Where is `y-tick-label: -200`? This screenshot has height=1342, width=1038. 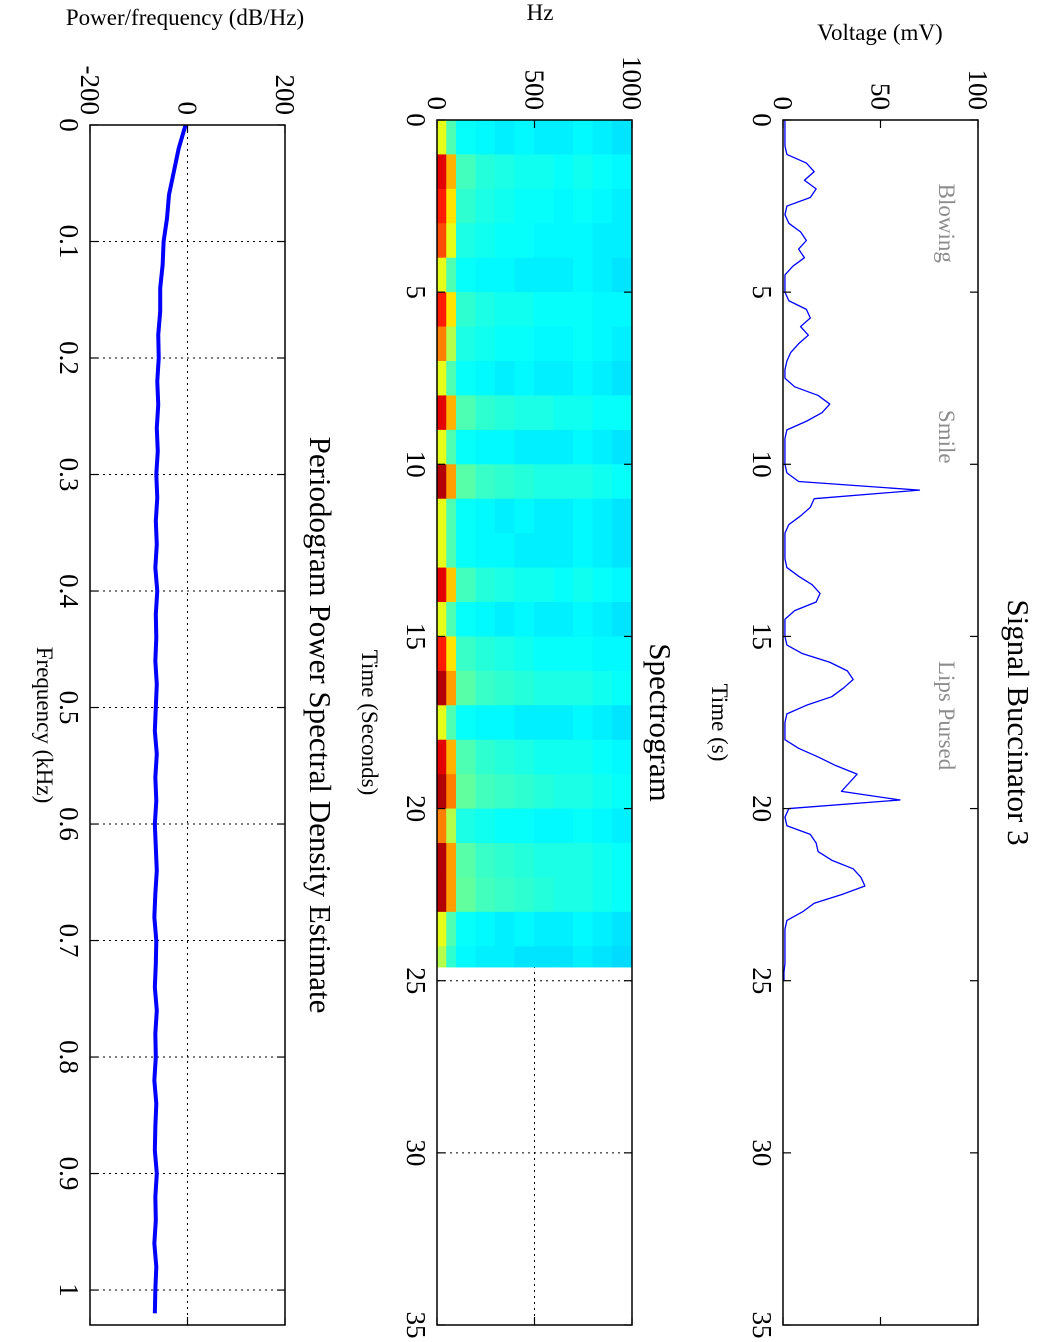
y-tick-label: -200 is located at coordinates (90, 91).